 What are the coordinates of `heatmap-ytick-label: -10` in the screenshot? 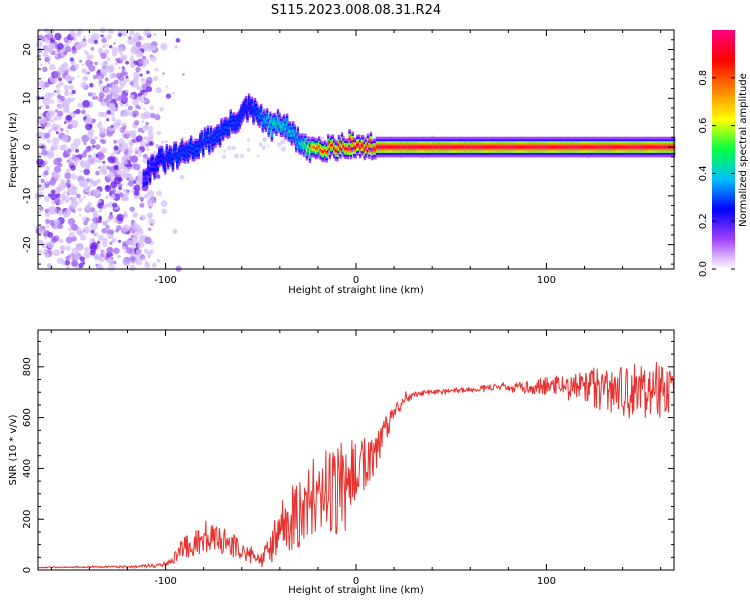 It's located at (27, 196).